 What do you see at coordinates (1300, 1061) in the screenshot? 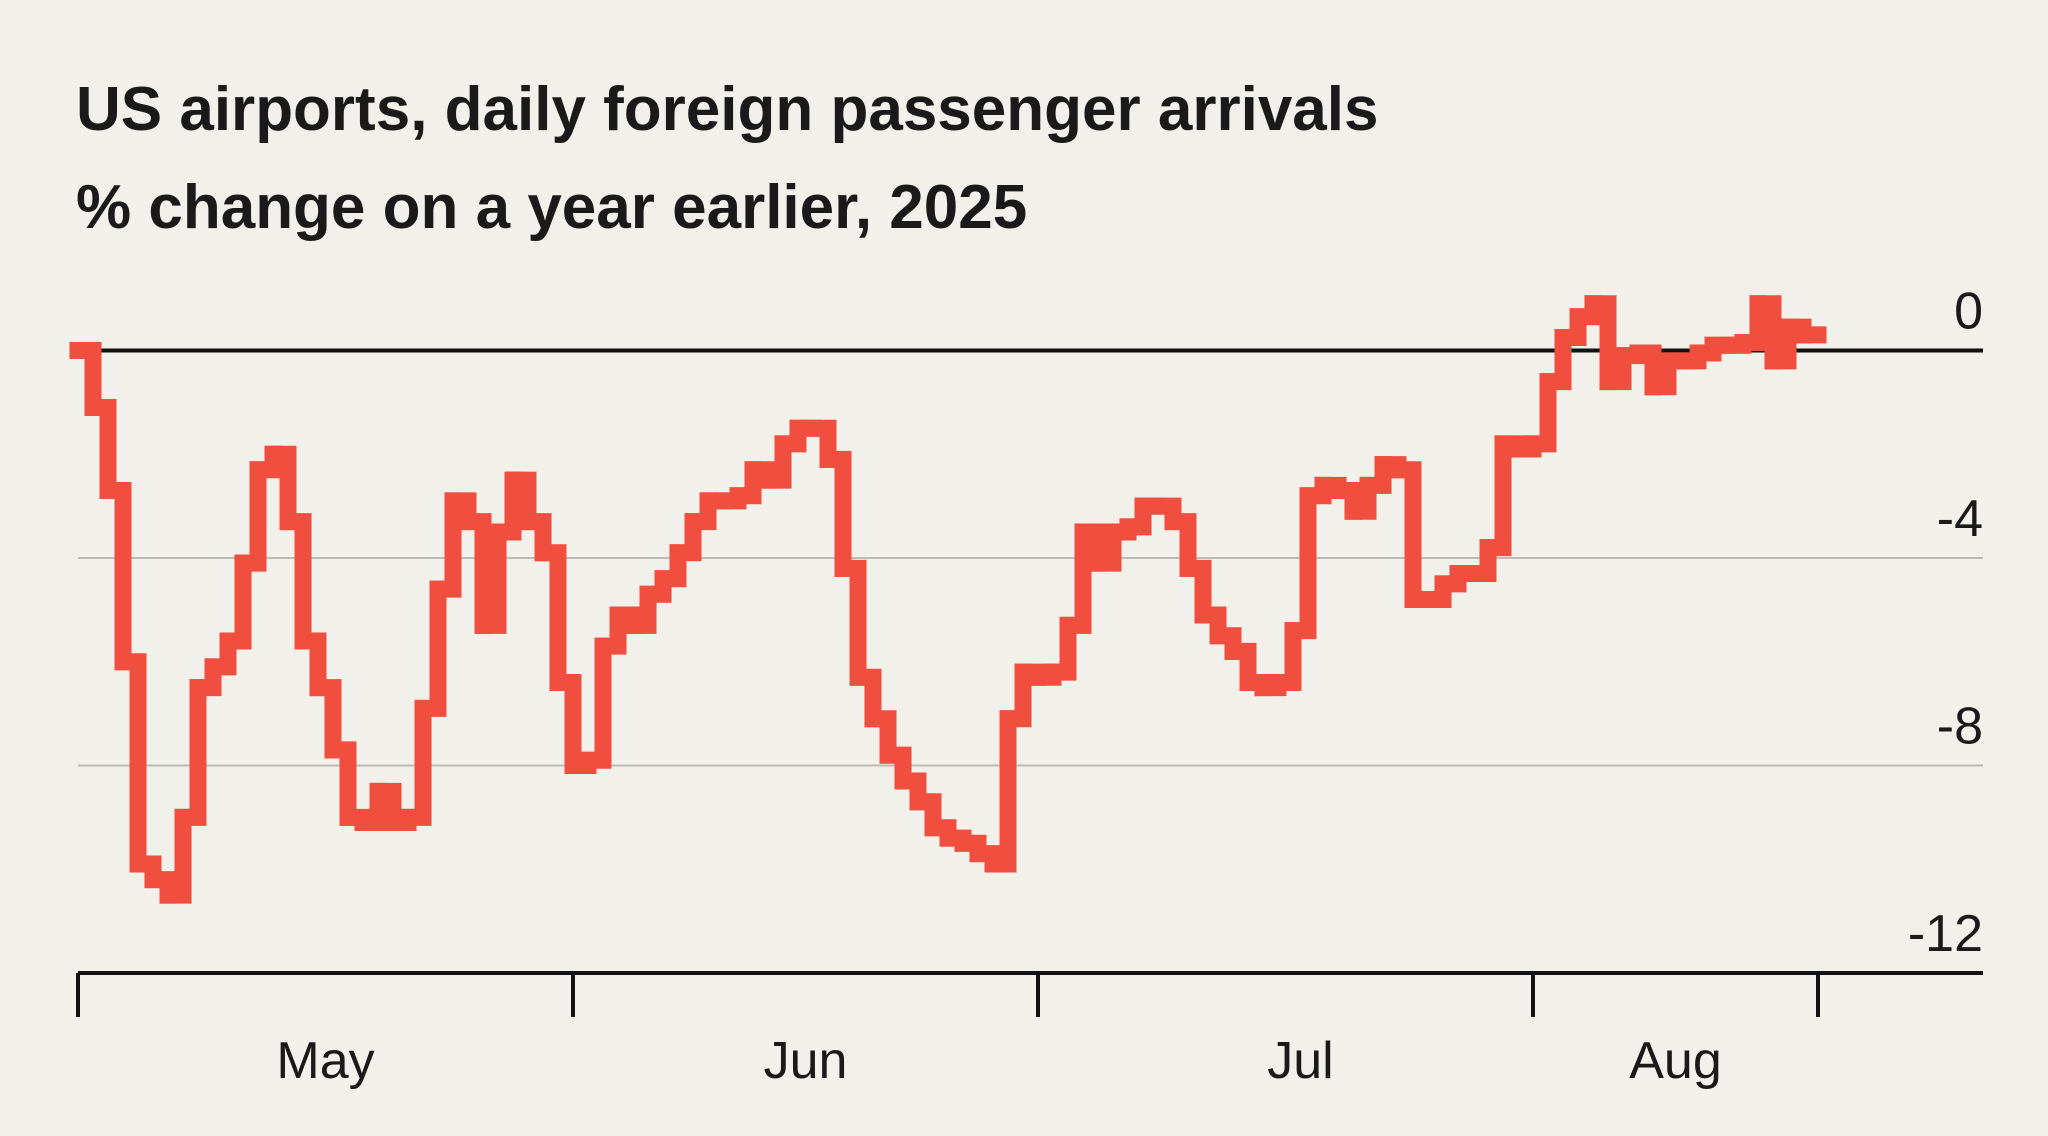
I see `x-tick-label: Jul` at bounding box center [1300, 1061].